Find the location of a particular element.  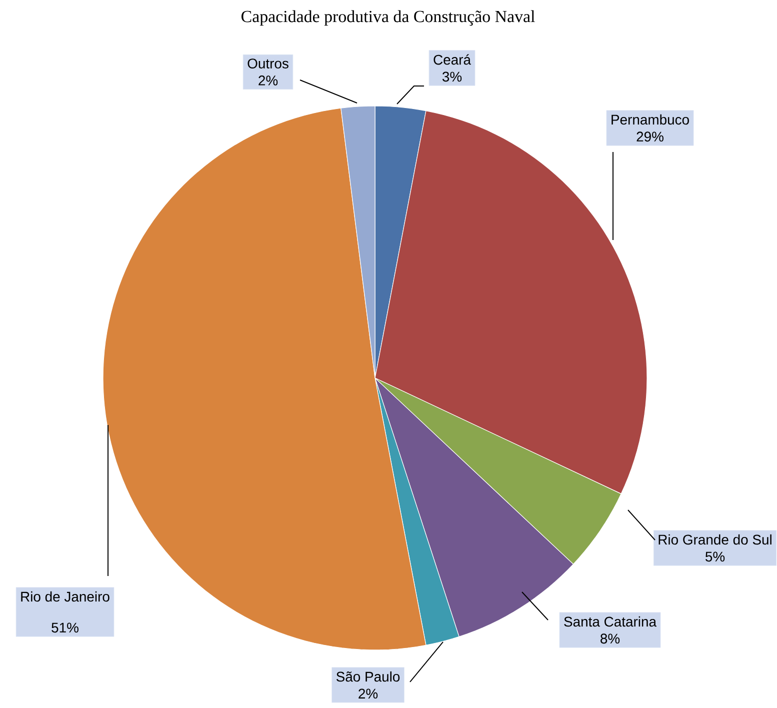

slice-label: Rio Grande do Sul is located at coordinates (715, 539).